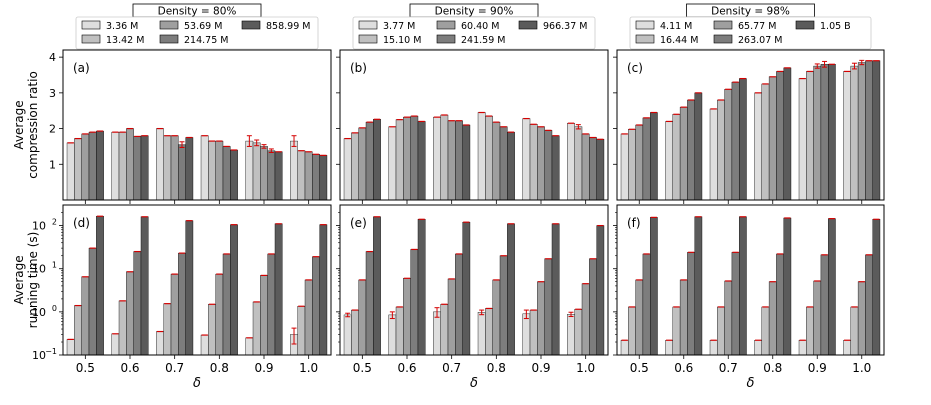  Describe the element at coordinates (474, 12) in the screenshot. I see `legend-title: Density = 90%` at that location.